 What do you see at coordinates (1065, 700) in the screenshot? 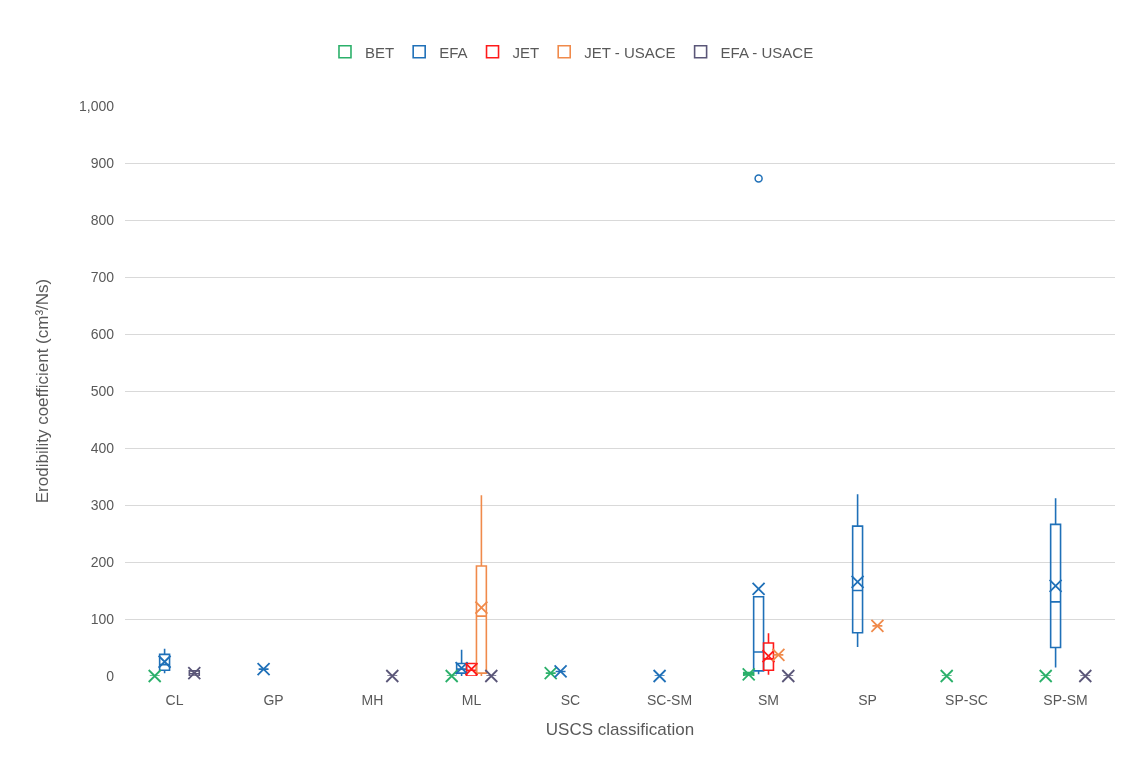
I see `x-tick-label: SP-SM` at bounding box center [1065, 700].